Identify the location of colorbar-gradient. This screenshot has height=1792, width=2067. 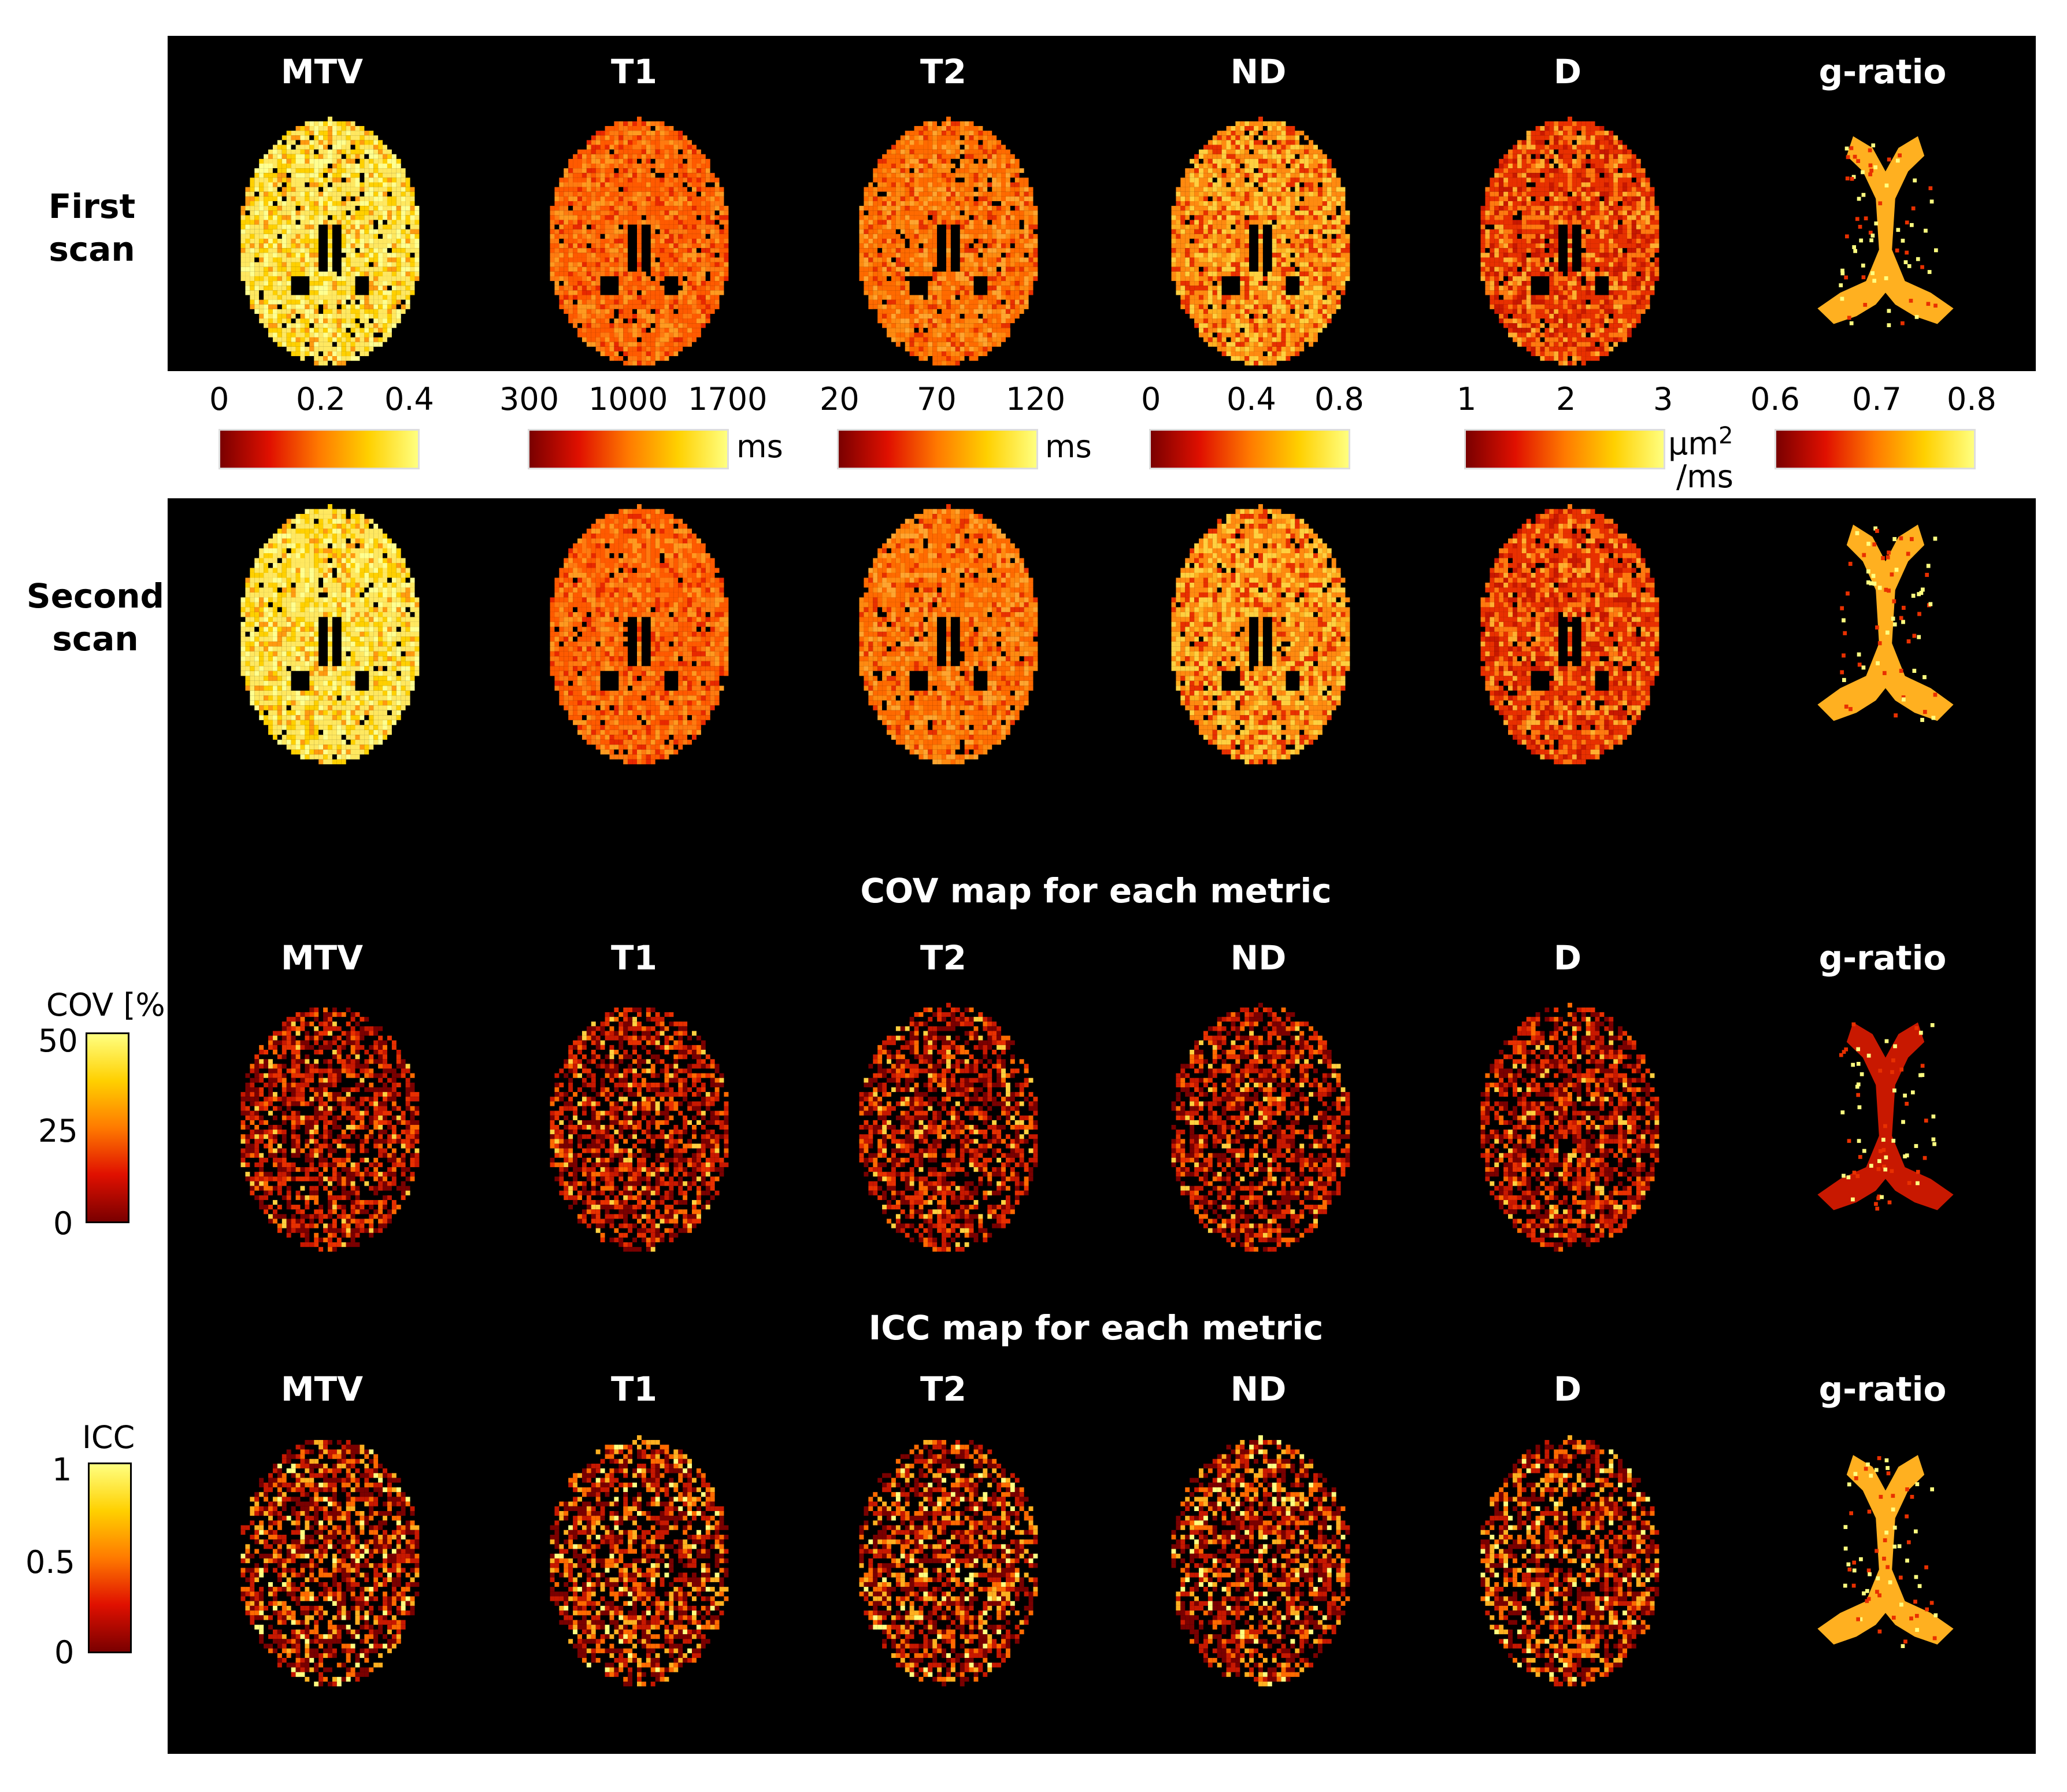
(319, 449).